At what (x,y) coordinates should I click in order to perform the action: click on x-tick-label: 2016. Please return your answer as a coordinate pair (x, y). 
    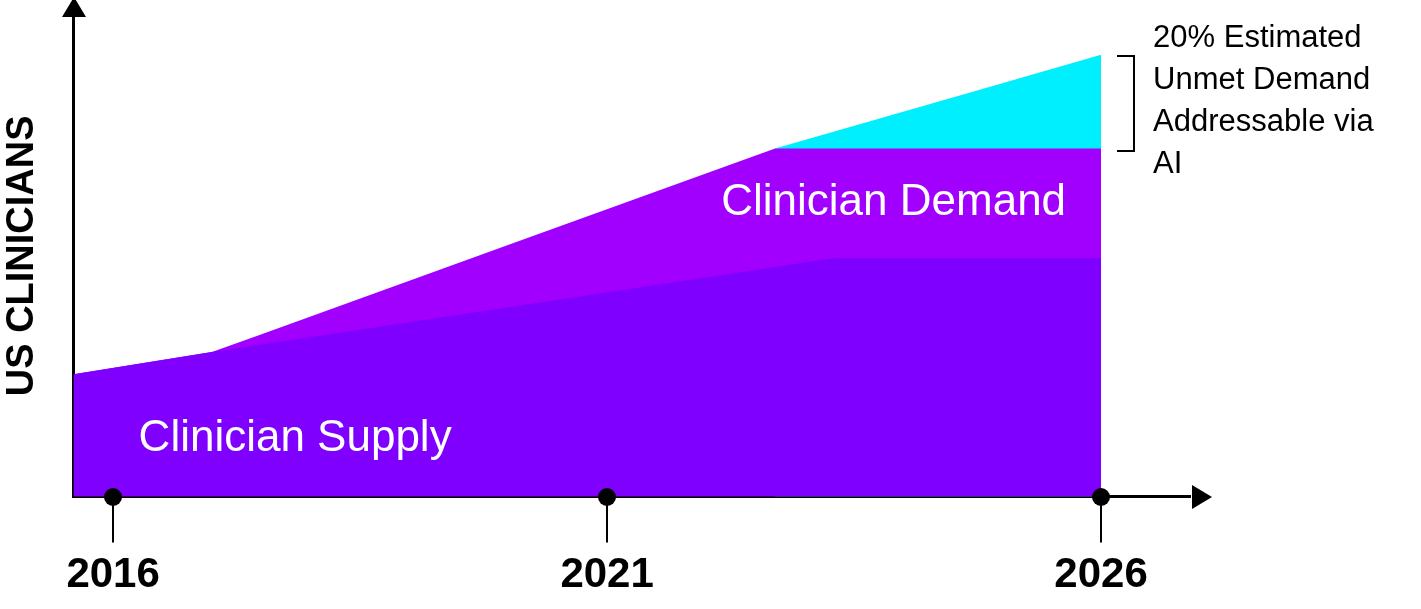
    Looking at the image, I should click on (113, 573).